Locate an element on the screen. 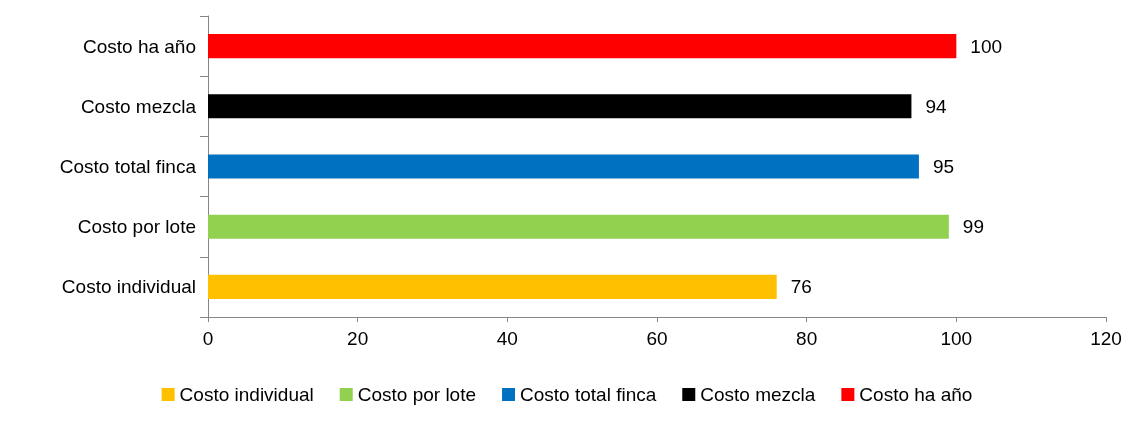  legend-label: Costo individual is located at coordinates (246, 394).